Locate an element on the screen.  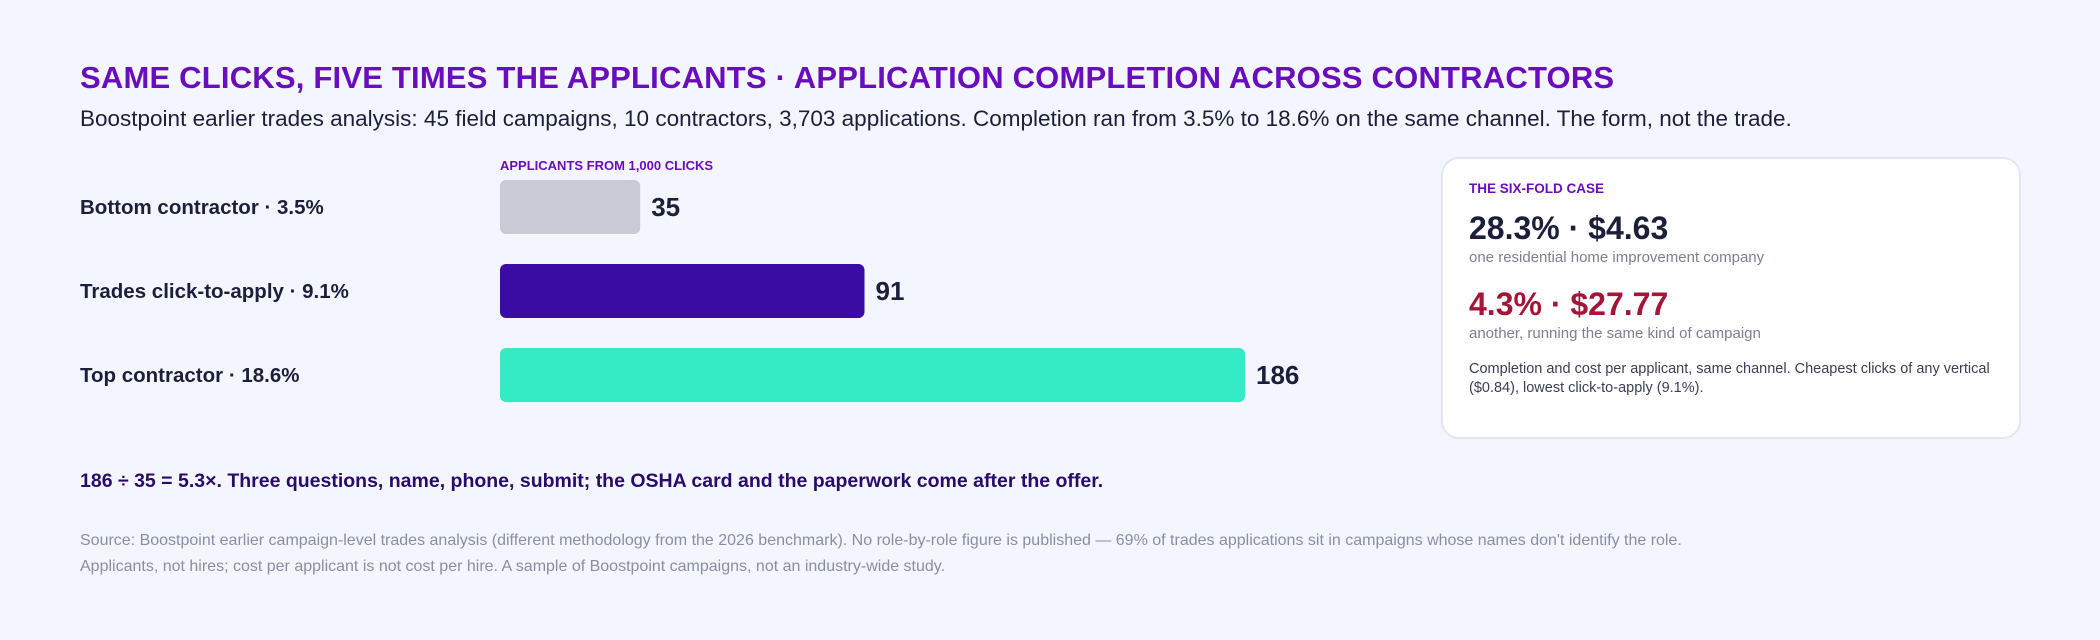
card-stat-worst: 4.3% · $27.77 is located at coordinates (1569, 304).